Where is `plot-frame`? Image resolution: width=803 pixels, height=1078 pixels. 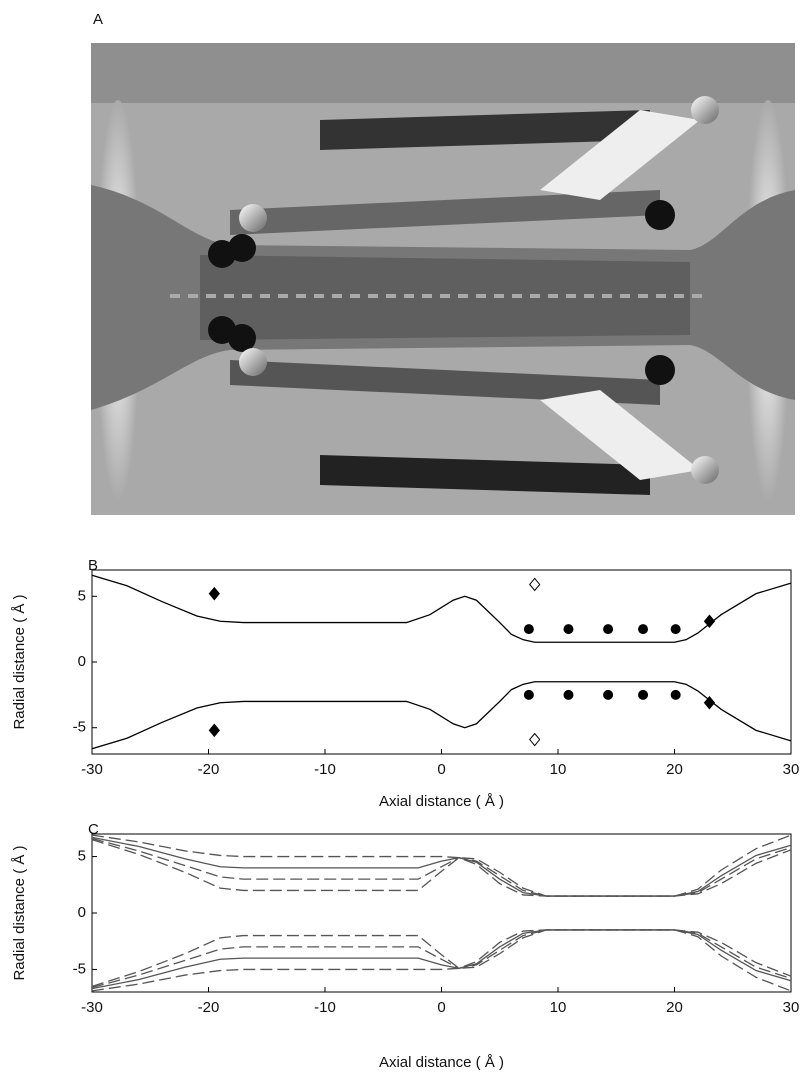
plot-frame is located at coordinates (441, 913).